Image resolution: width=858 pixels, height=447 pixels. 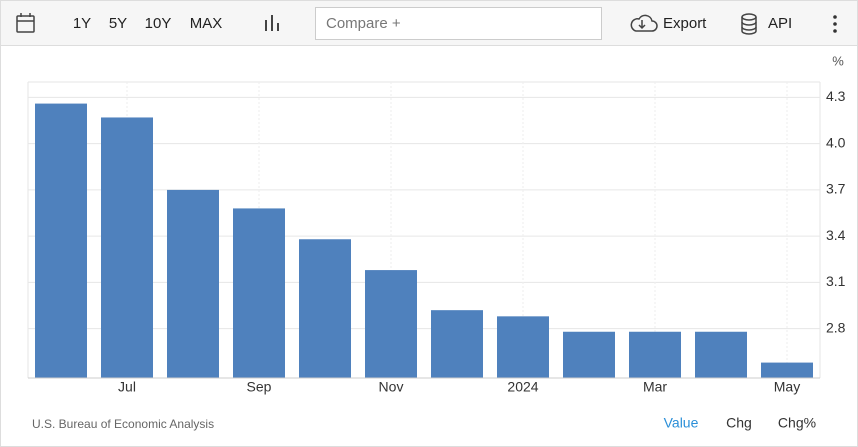 I want to click on mode-button: Chg, so click(x=739, y=423).